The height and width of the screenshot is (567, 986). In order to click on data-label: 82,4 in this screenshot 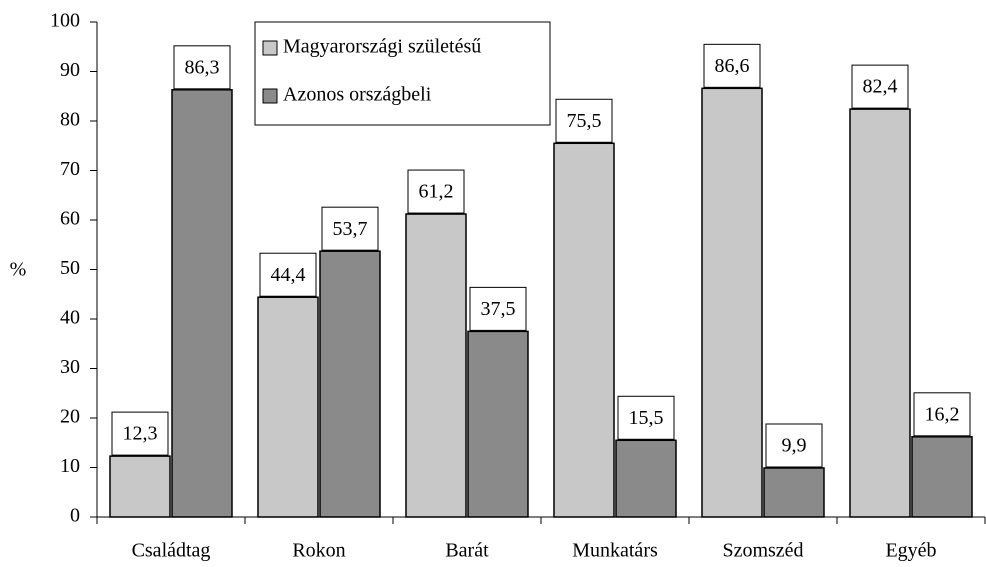, I will do `click(880, 87)`.